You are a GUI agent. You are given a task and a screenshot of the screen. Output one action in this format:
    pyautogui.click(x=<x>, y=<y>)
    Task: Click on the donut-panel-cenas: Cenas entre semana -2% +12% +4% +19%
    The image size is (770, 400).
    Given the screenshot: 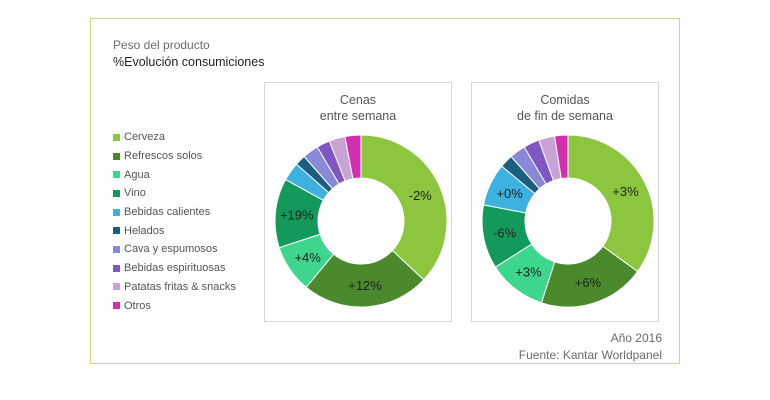 What is the action you would take?
    pyautogui.click(x=358, y=202)
    